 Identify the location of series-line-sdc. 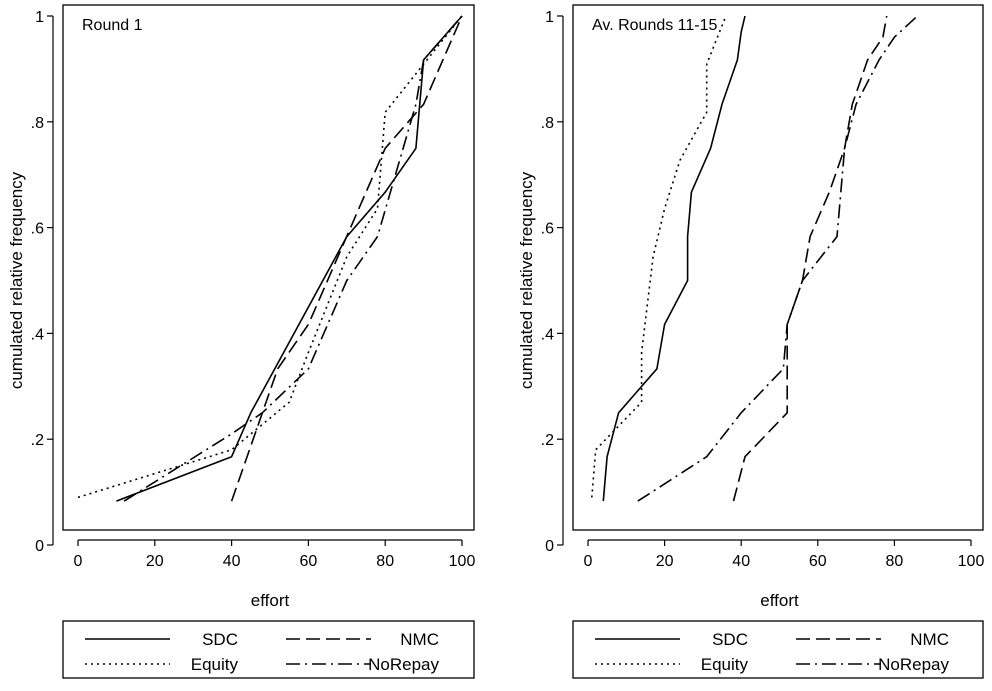
(674, 258).